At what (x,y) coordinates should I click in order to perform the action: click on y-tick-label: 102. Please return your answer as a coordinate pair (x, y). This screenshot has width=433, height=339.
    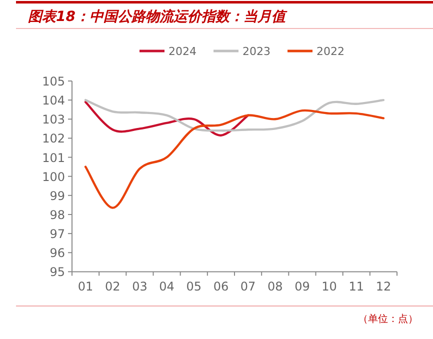
    Looking at the image, I should click on (53, 139).